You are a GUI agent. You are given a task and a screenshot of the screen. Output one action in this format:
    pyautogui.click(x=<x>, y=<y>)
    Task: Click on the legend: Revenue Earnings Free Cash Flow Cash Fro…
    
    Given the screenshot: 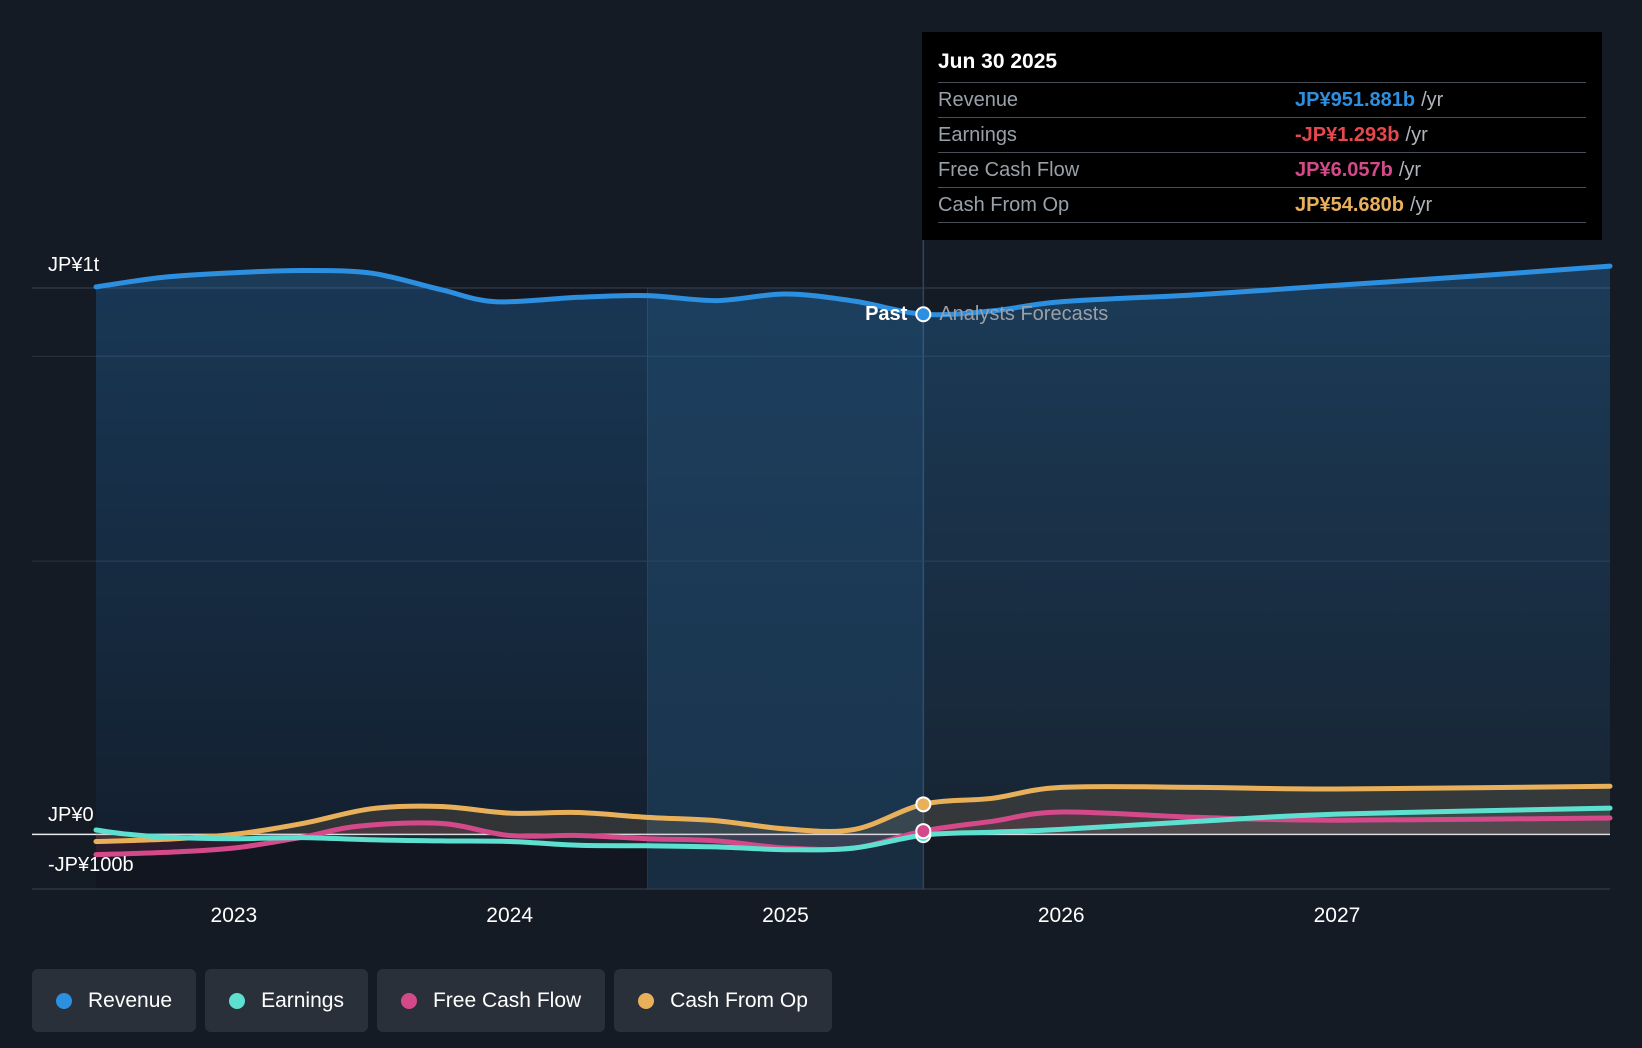 What is the action you would take?
    pyautogui.click(x=436, y=1000)
    